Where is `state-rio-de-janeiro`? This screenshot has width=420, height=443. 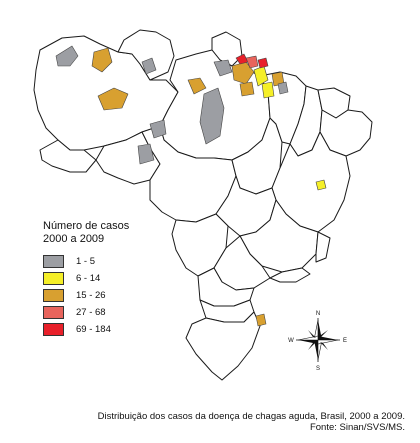
state-rio-de-janeiro is located at coordinates (290, 275).